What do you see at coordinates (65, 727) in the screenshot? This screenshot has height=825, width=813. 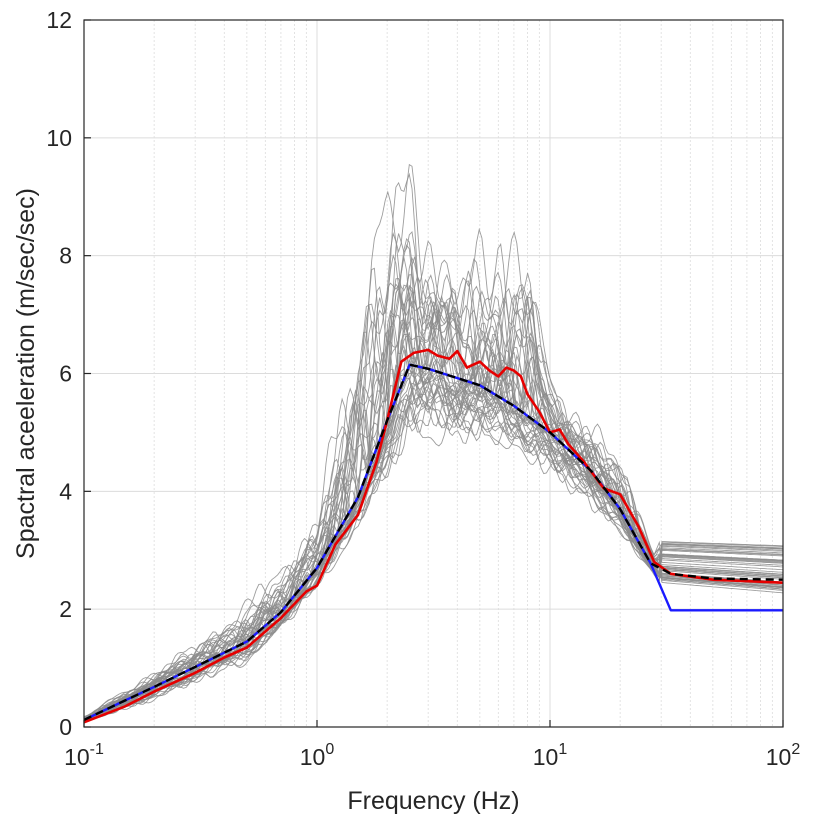 I see `y-tick-label: 0` at bounding box center [65, 727].